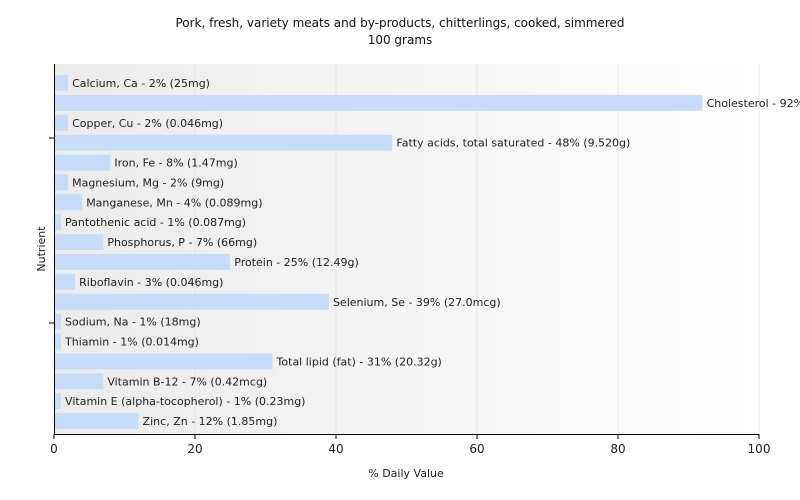  Describe the element at coordinates (147, 123) in the screenshot. I see `bar-label: Copper, Cu - 2% (0.046mg)` at that location.